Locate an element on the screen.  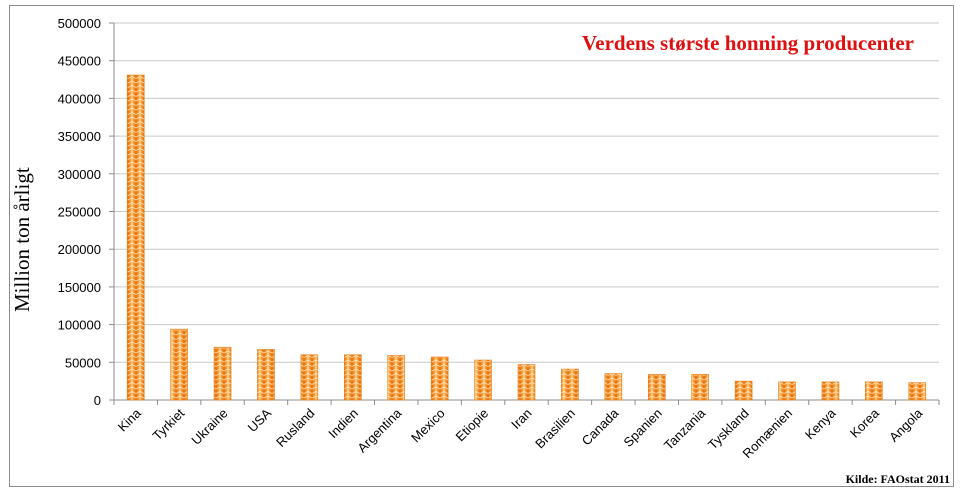
bar-etiopie is located at coordinates (483, 380).